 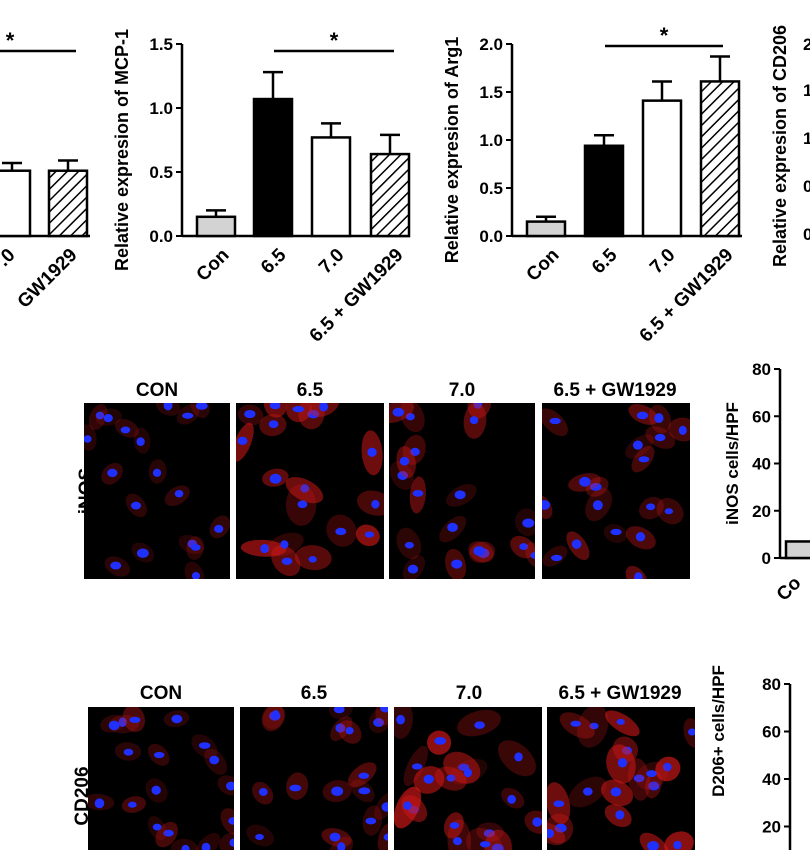 What do you see at coordinates (161, 693) in the screenshot?
I see `cd206-col-label-con: CON` at bounding box center [161, 693].